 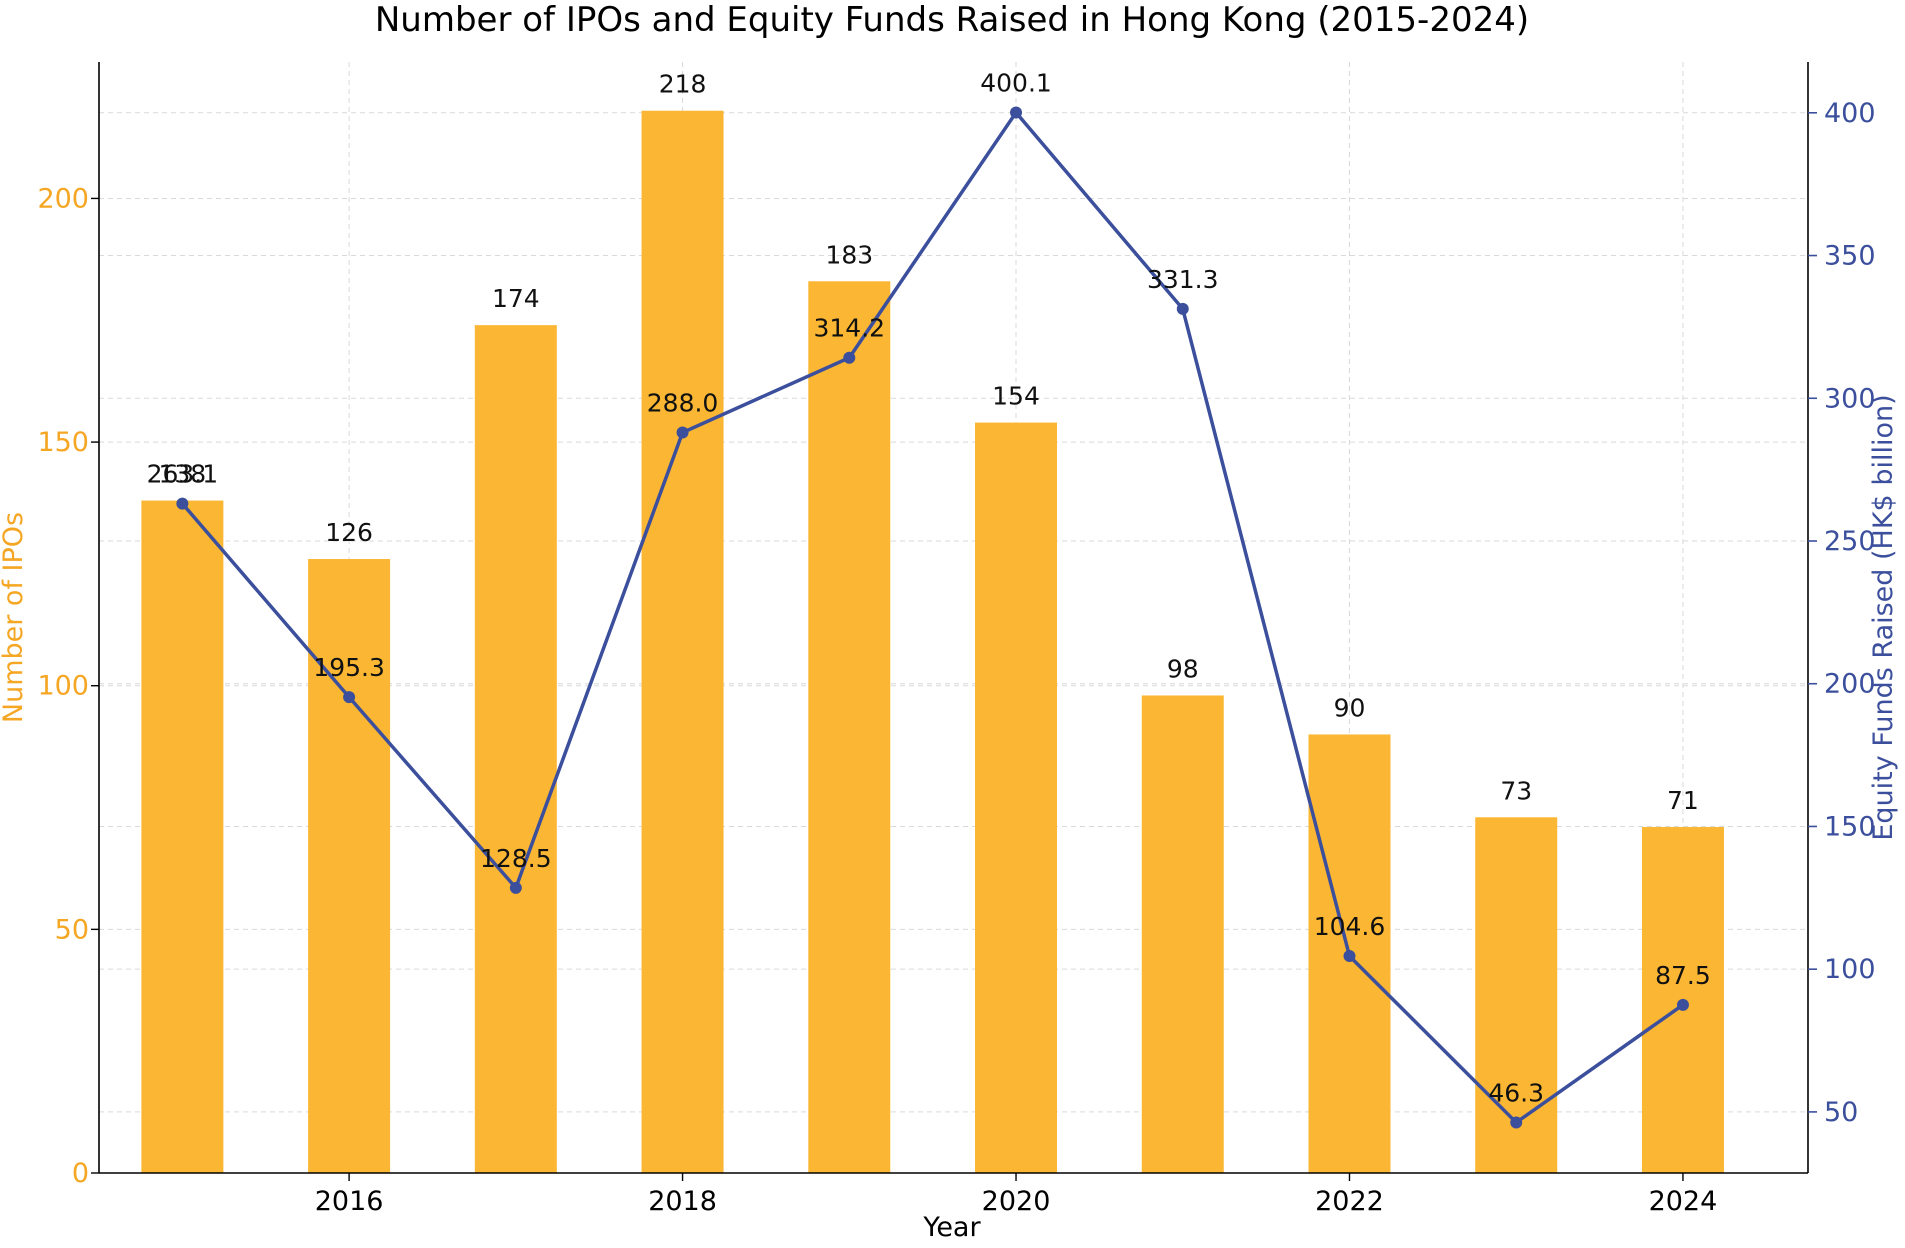 What do you see at coordinates (1016, 396) in the screenshot?
I see `bar-value-label: 154` at bounding box center [1016, 396].